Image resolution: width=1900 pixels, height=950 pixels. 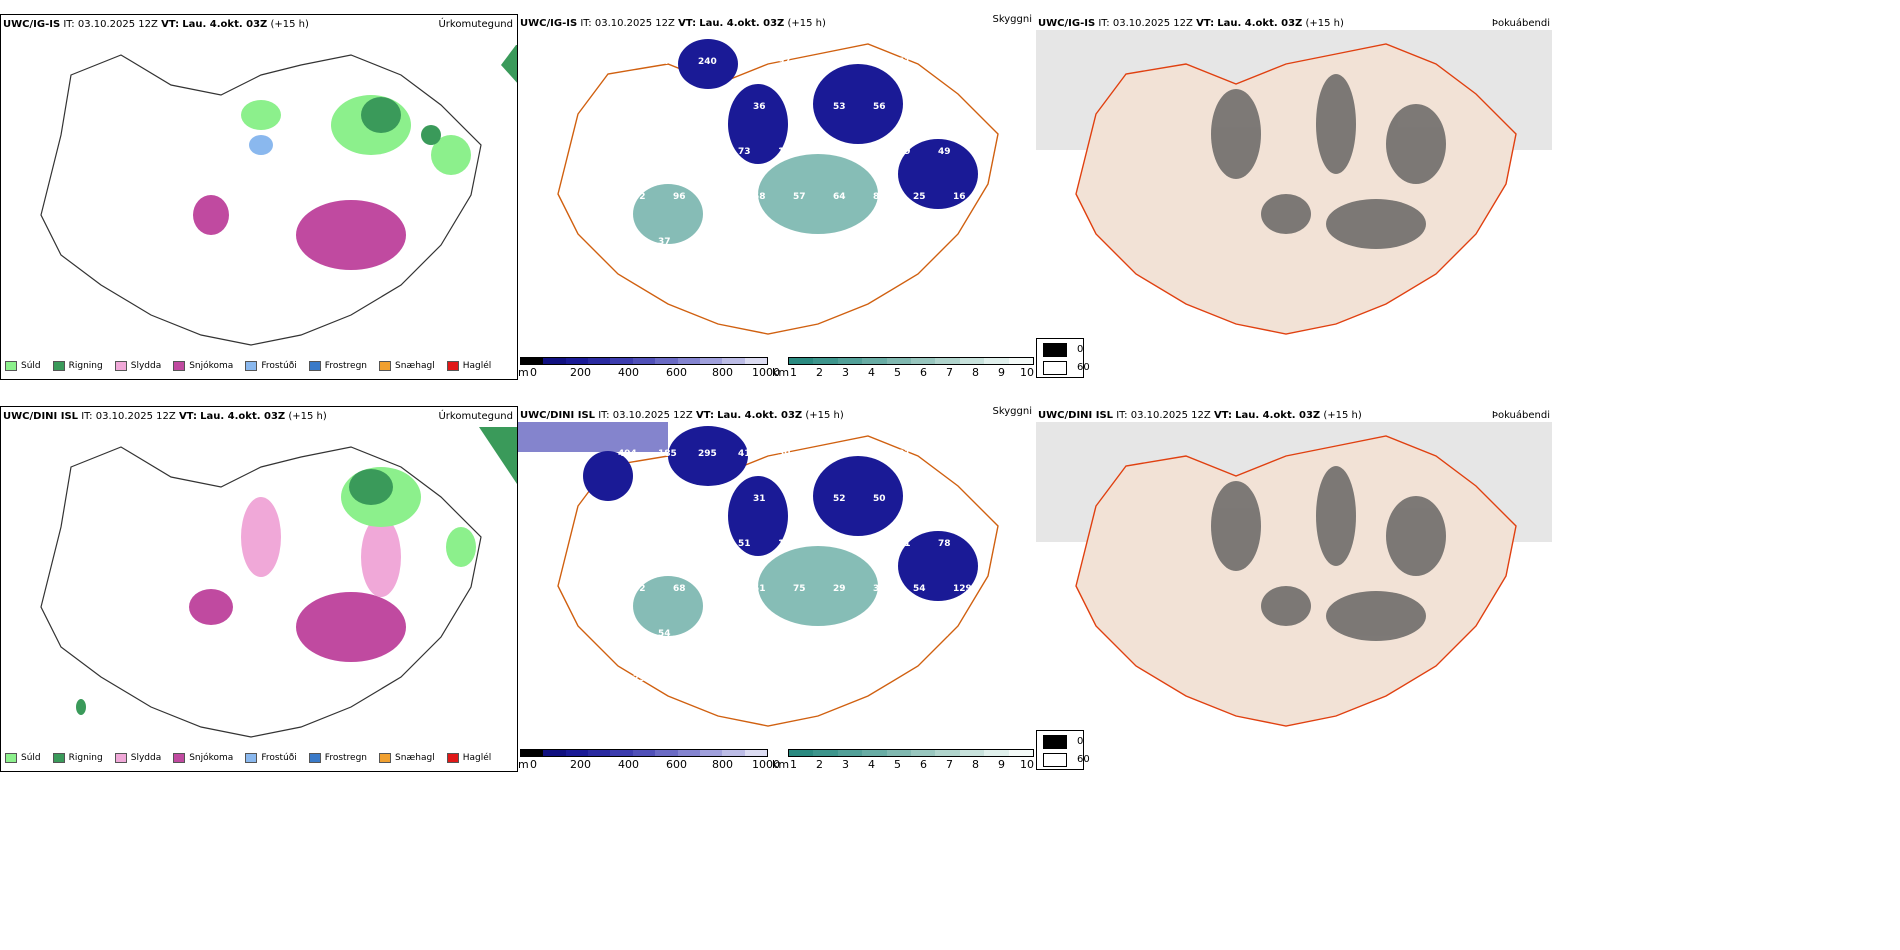 I want to click on visibility-value-label: 174, so click(x=667, y=62).